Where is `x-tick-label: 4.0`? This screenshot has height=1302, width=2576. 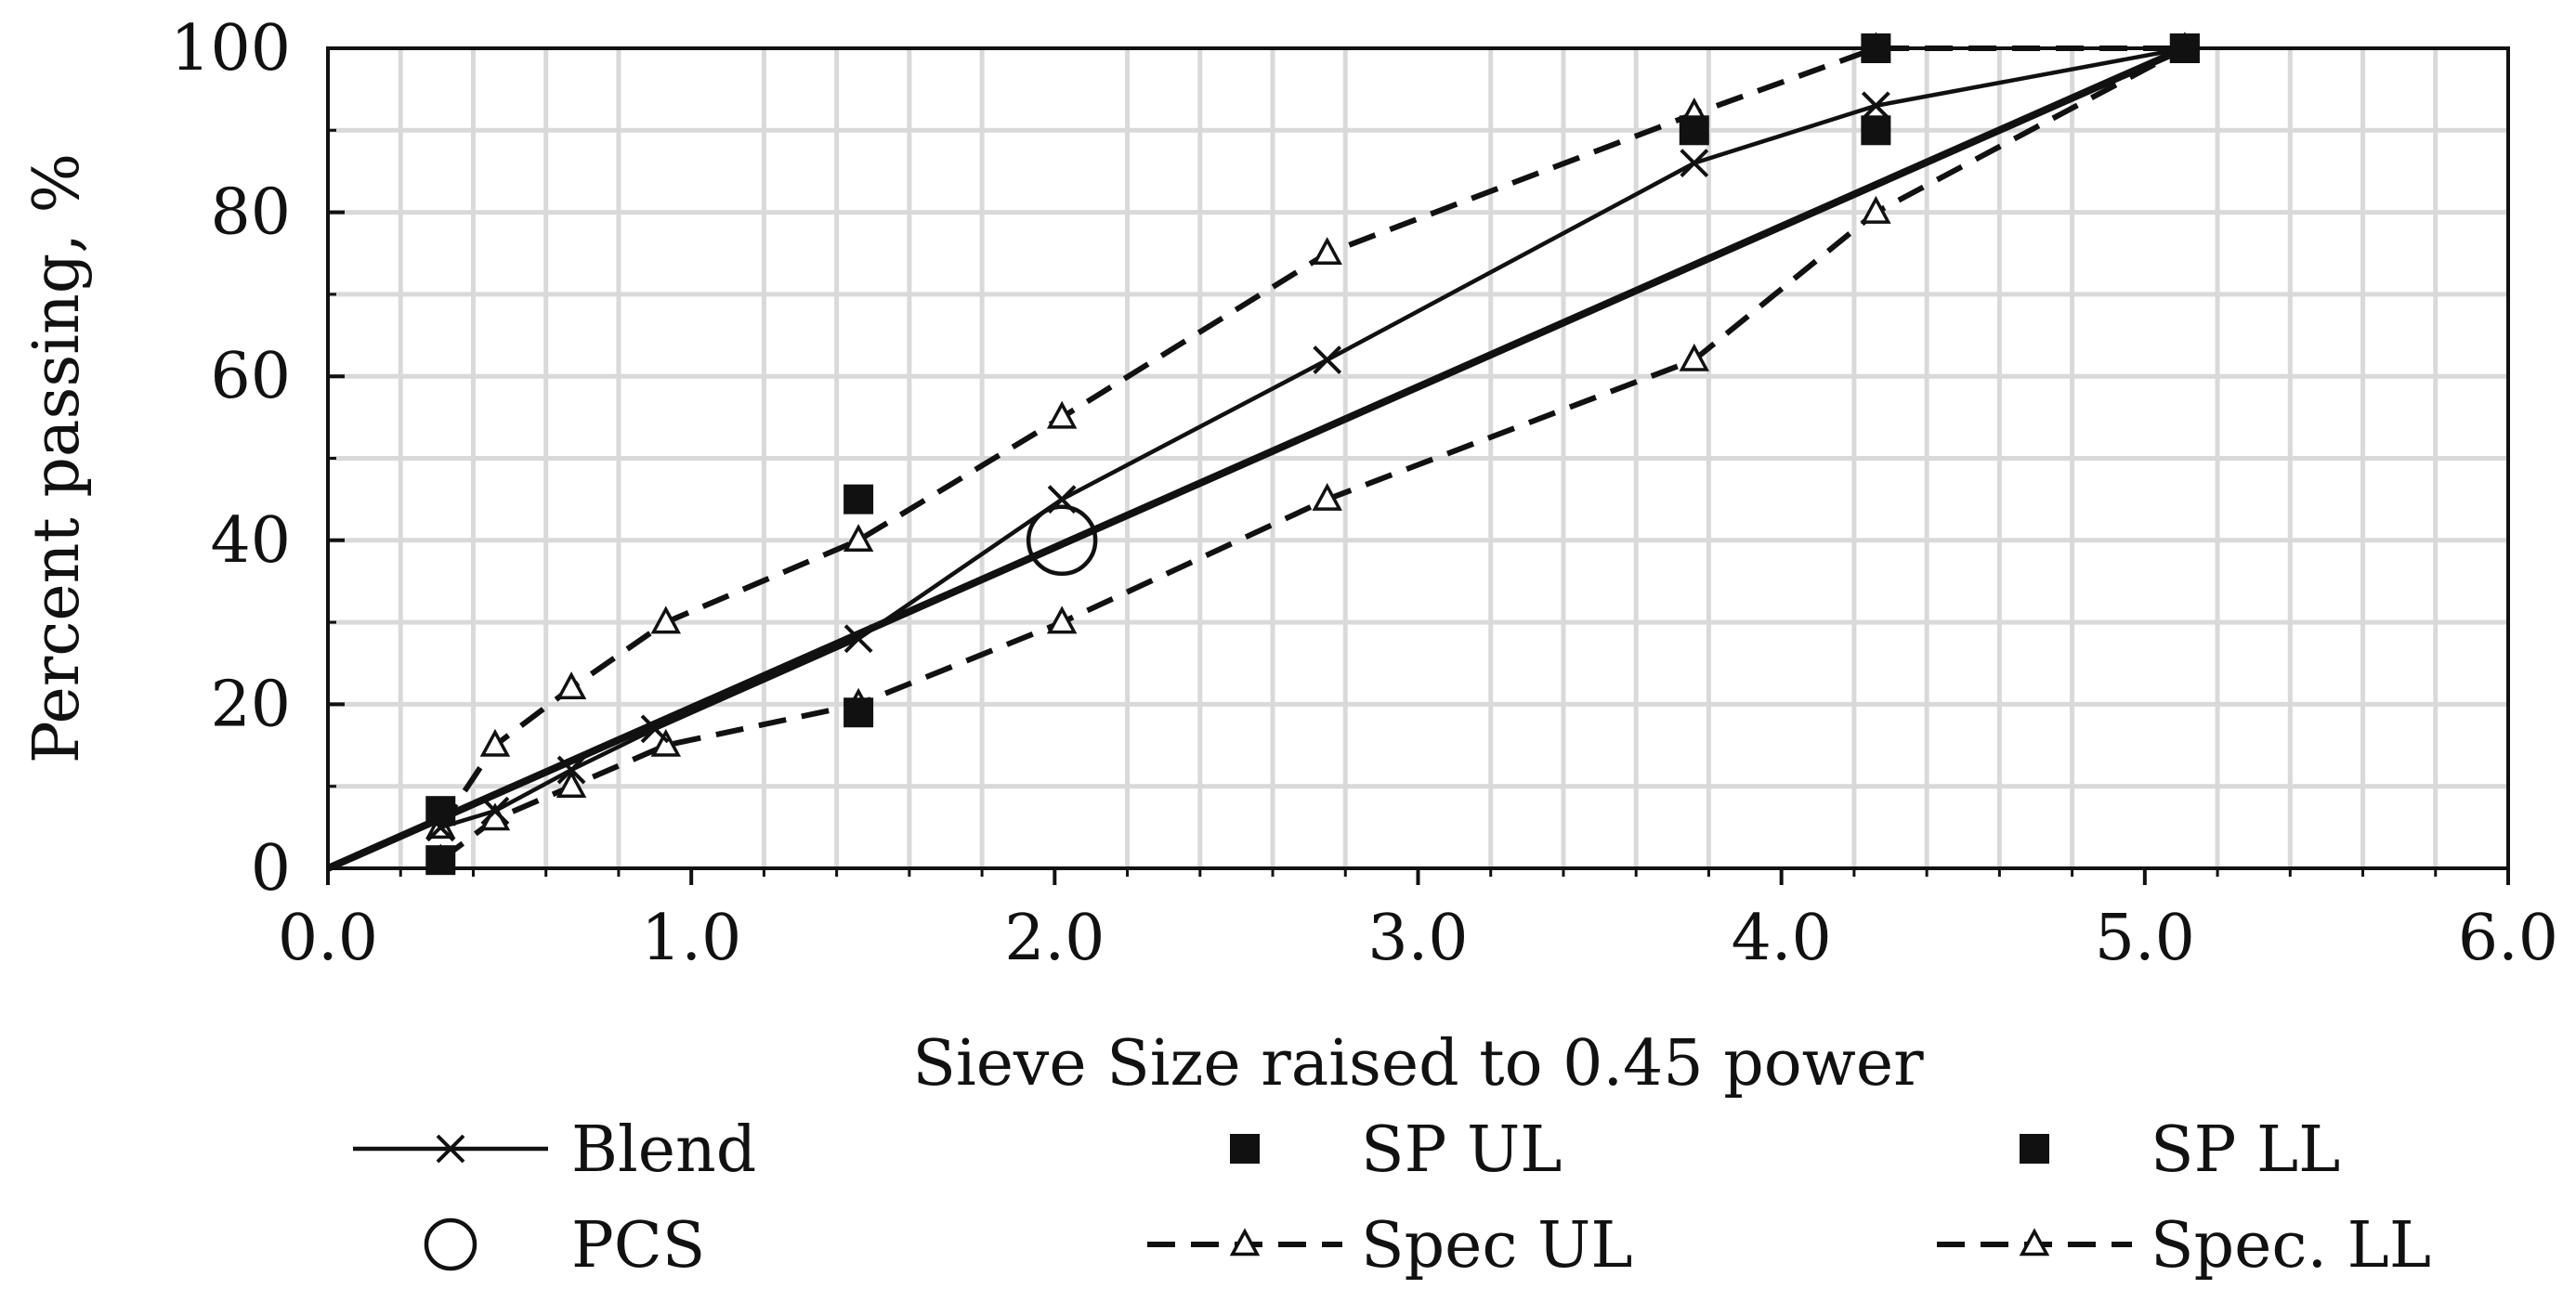 x-tick-label: 4.0 is located at coordinates (1782, 938).